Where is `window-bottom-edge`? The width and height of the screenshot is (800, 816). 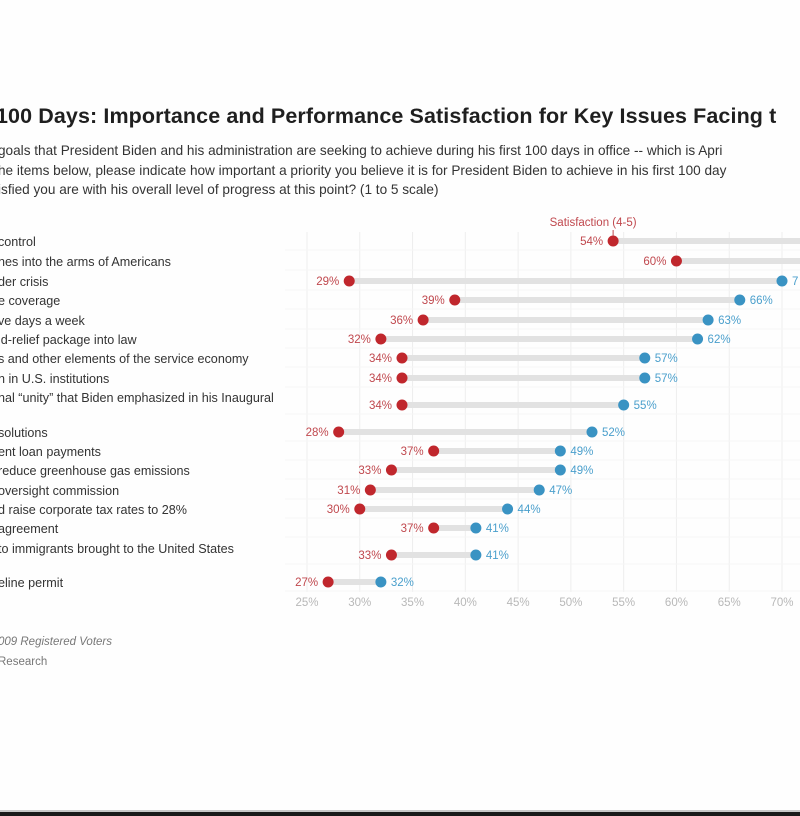
window-bottom-edge is located at coordinates (400, 813).